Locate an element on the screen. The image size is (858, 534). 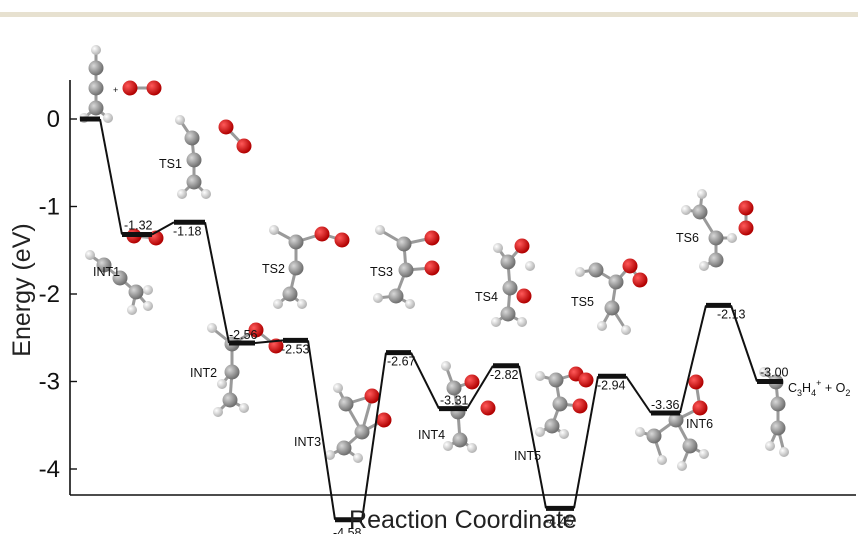
energy-value-label: -2.13 is located at coordinates (731, 314).